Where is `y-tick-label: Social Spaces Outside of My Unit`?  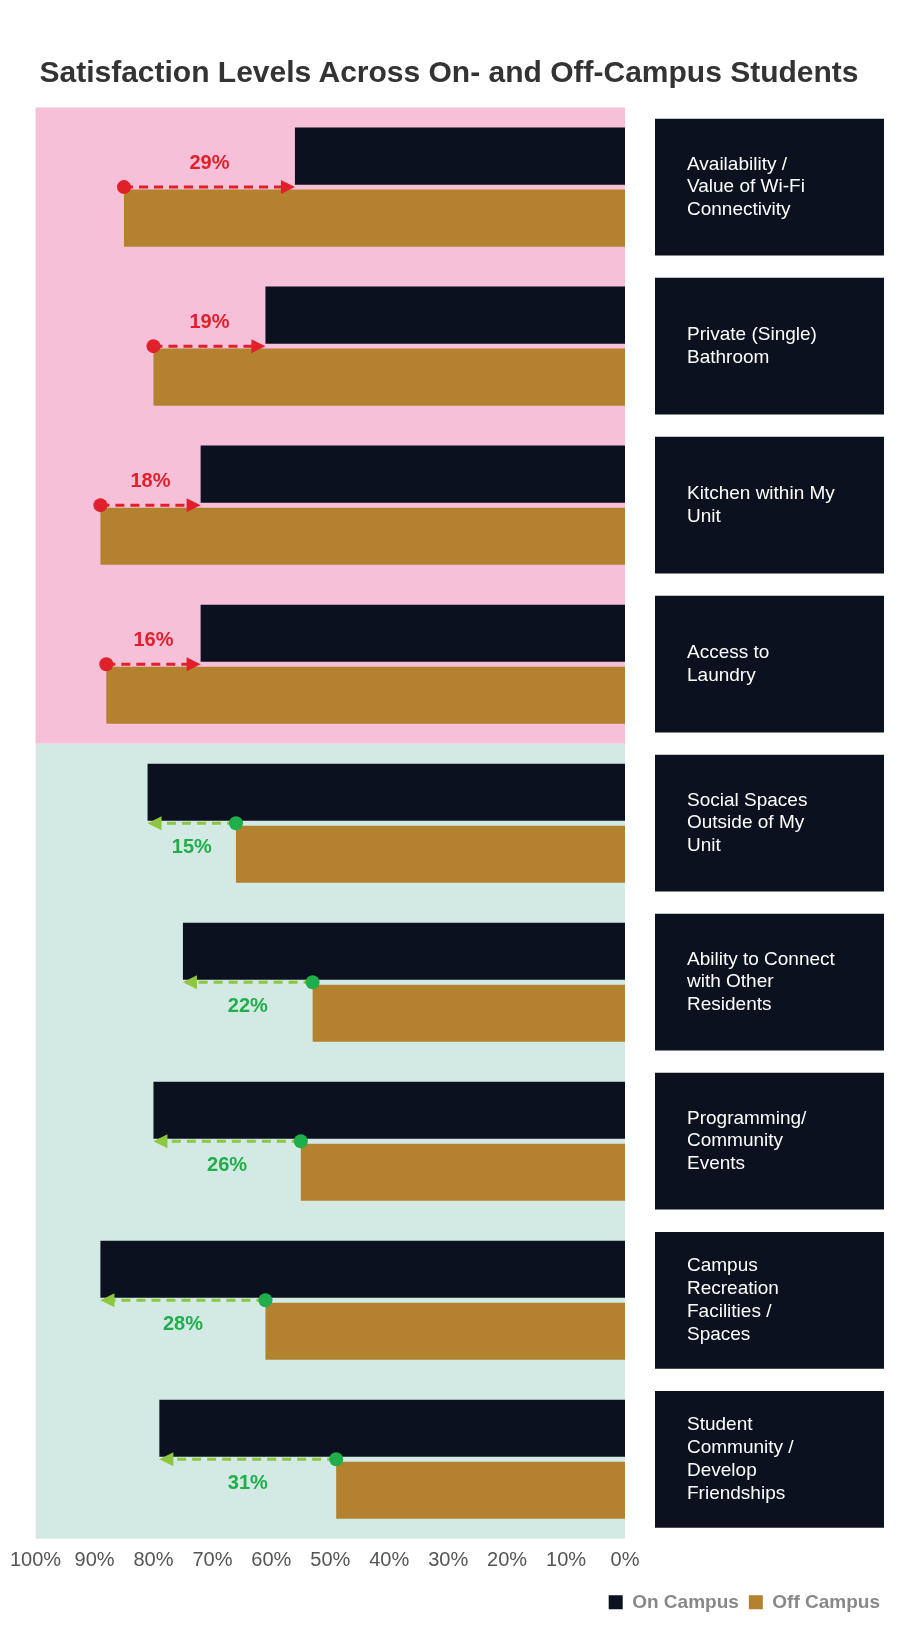 y-tick-label: Social Spaces Outside of My Unit is located at coordinates (747, 822).